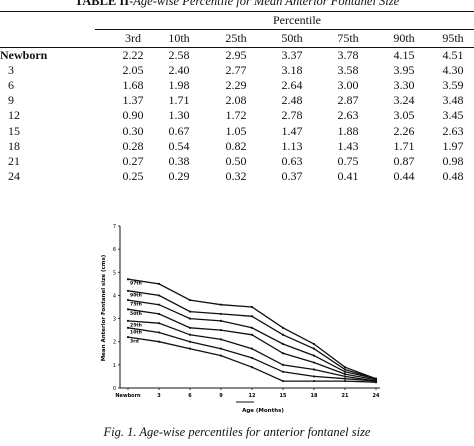 The height and width of the screenshot is (446, 474). Describe the element at coordinates (133, 175) in the screenshot. I see `table-cell: 0.25` at that location.